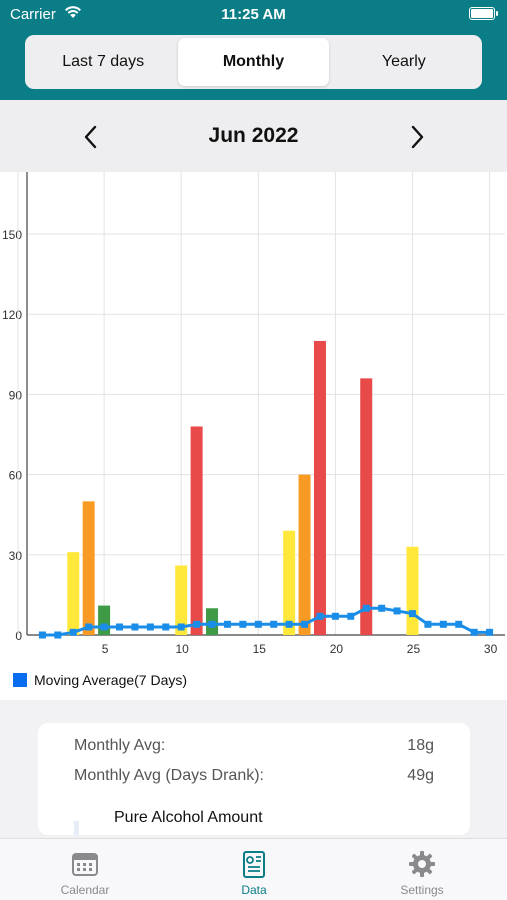 Image resolution: width=507 pixels, height=900 pixels. I want to click on mini-bar-indicator, so click(76, 828).